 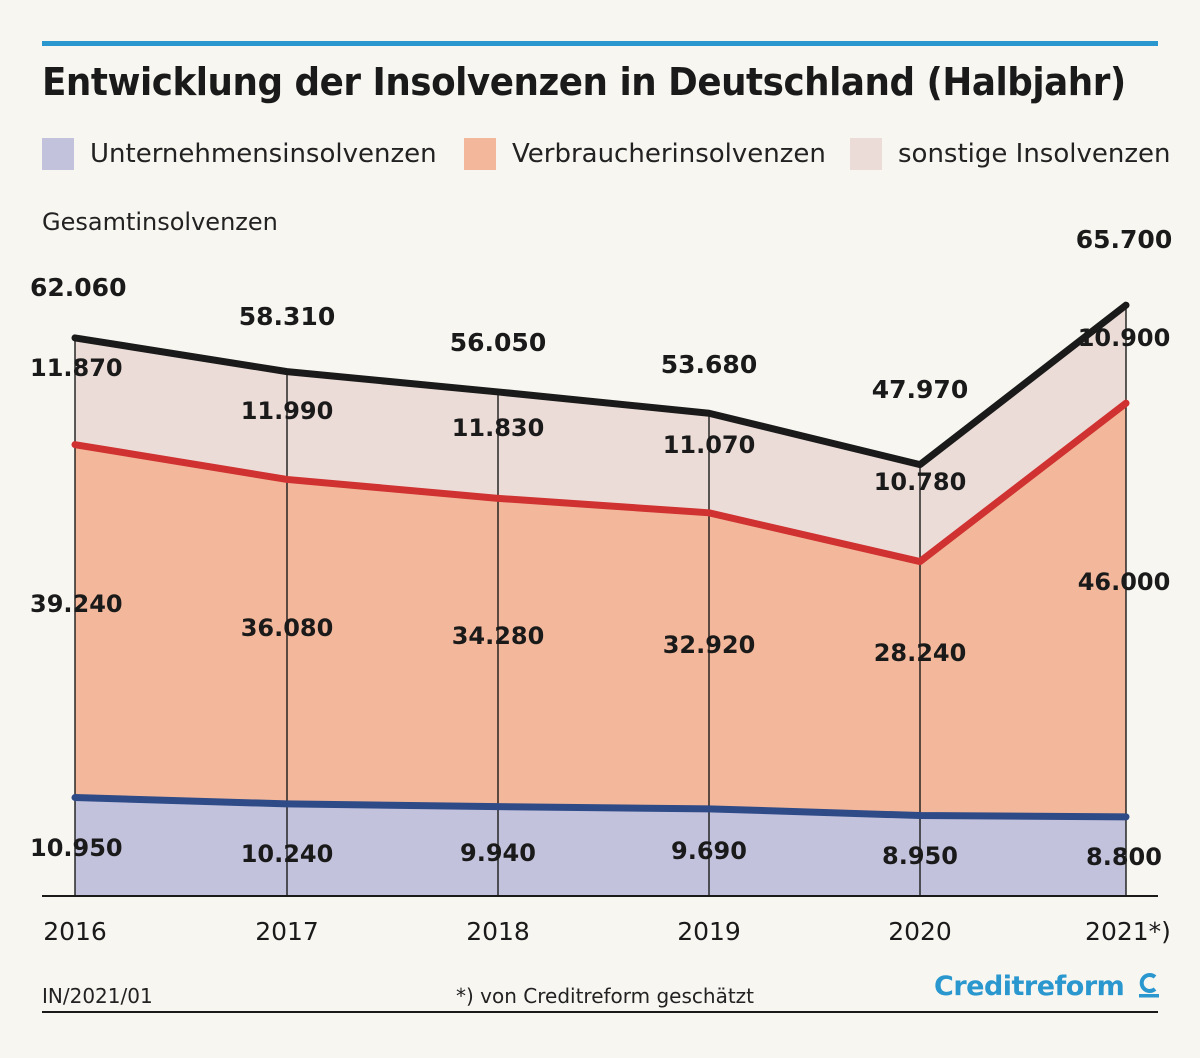 I want to click on total-value-label: 62.060, so click(x=78, y=287).